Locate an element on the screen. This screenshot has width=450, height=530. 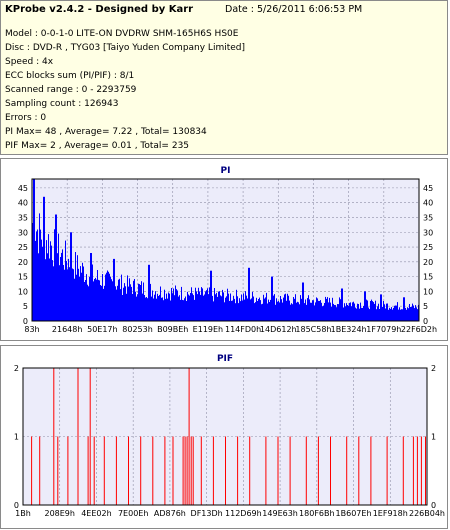
pi-ytick-right: 0 is located at coordinates (425, 321).